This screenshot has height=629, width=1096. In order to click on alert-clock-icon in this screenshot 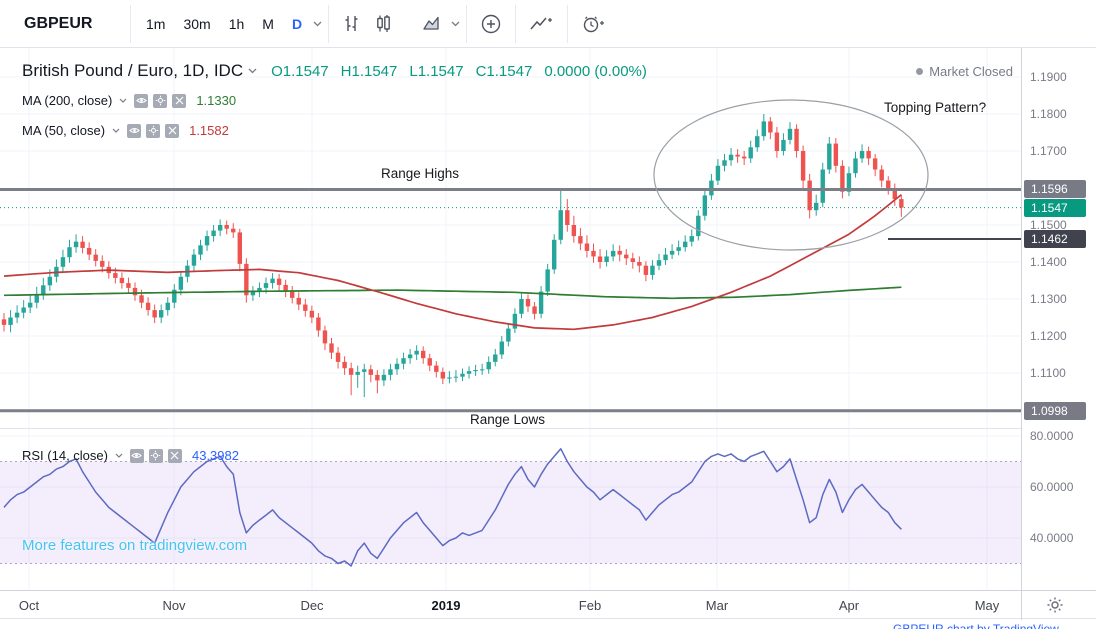, I will do `click(593, 24)`.